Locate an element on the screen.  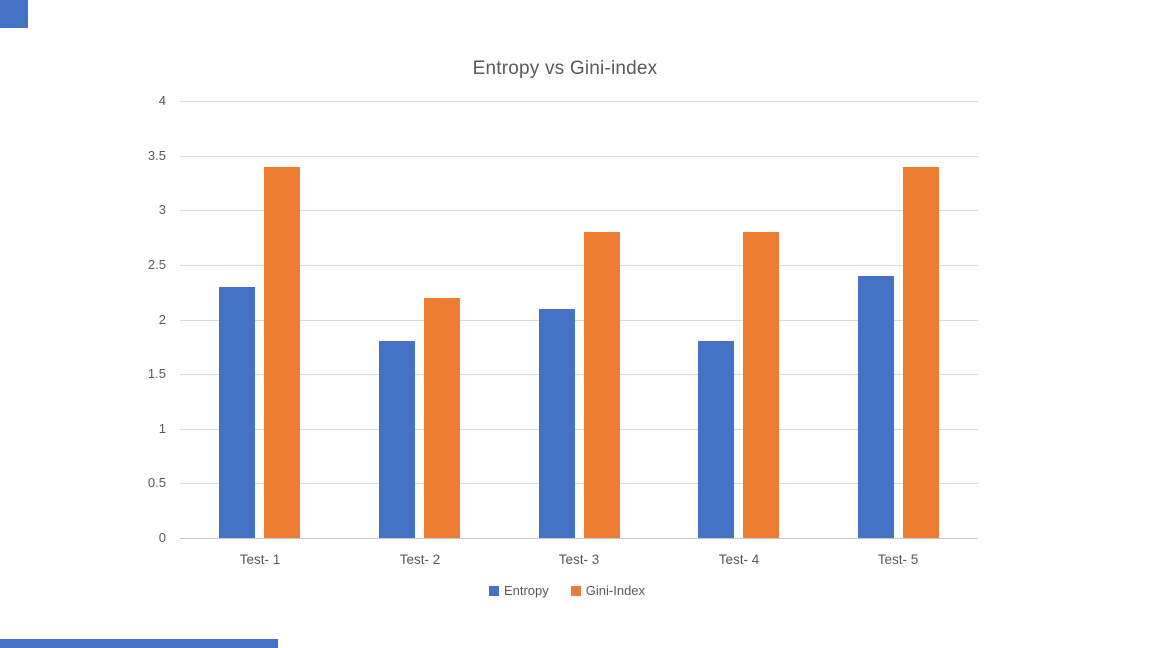
x-category-label: Test- 5 is located at coordinates (898, 559).